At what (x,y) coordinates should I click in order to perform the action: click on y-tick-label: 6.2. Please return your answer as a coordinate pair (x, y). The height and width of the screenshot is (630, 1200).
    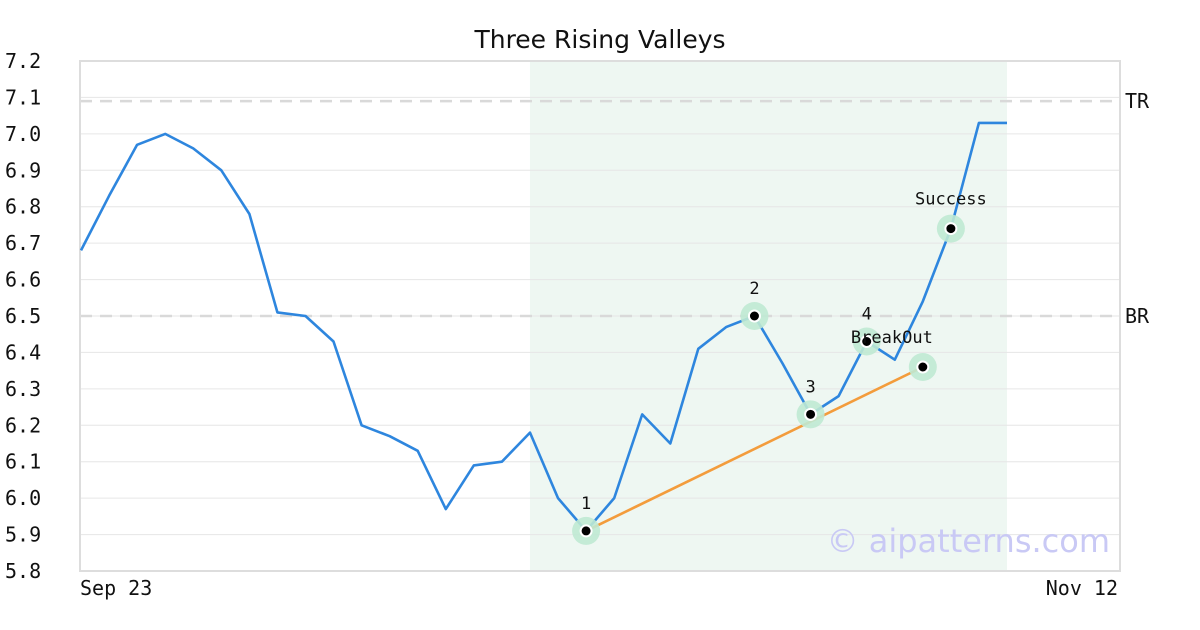
    Looking at the image, I should click on (23, 425).